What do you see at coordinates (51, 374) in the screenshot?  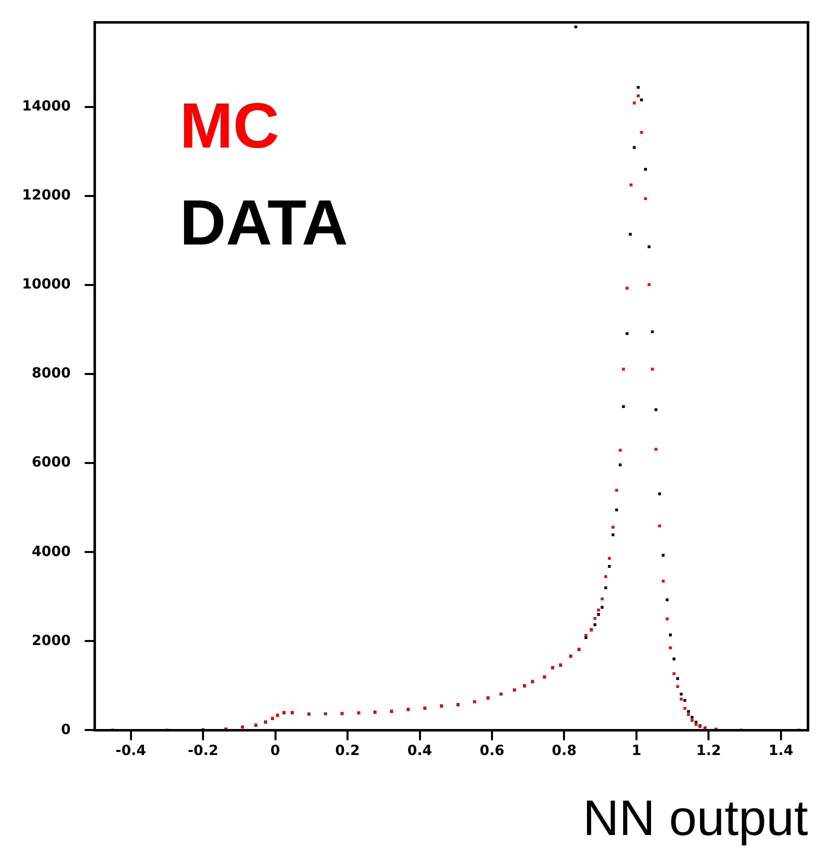 I see `y-tick-label: 8000` at bounding box center [51, 374].